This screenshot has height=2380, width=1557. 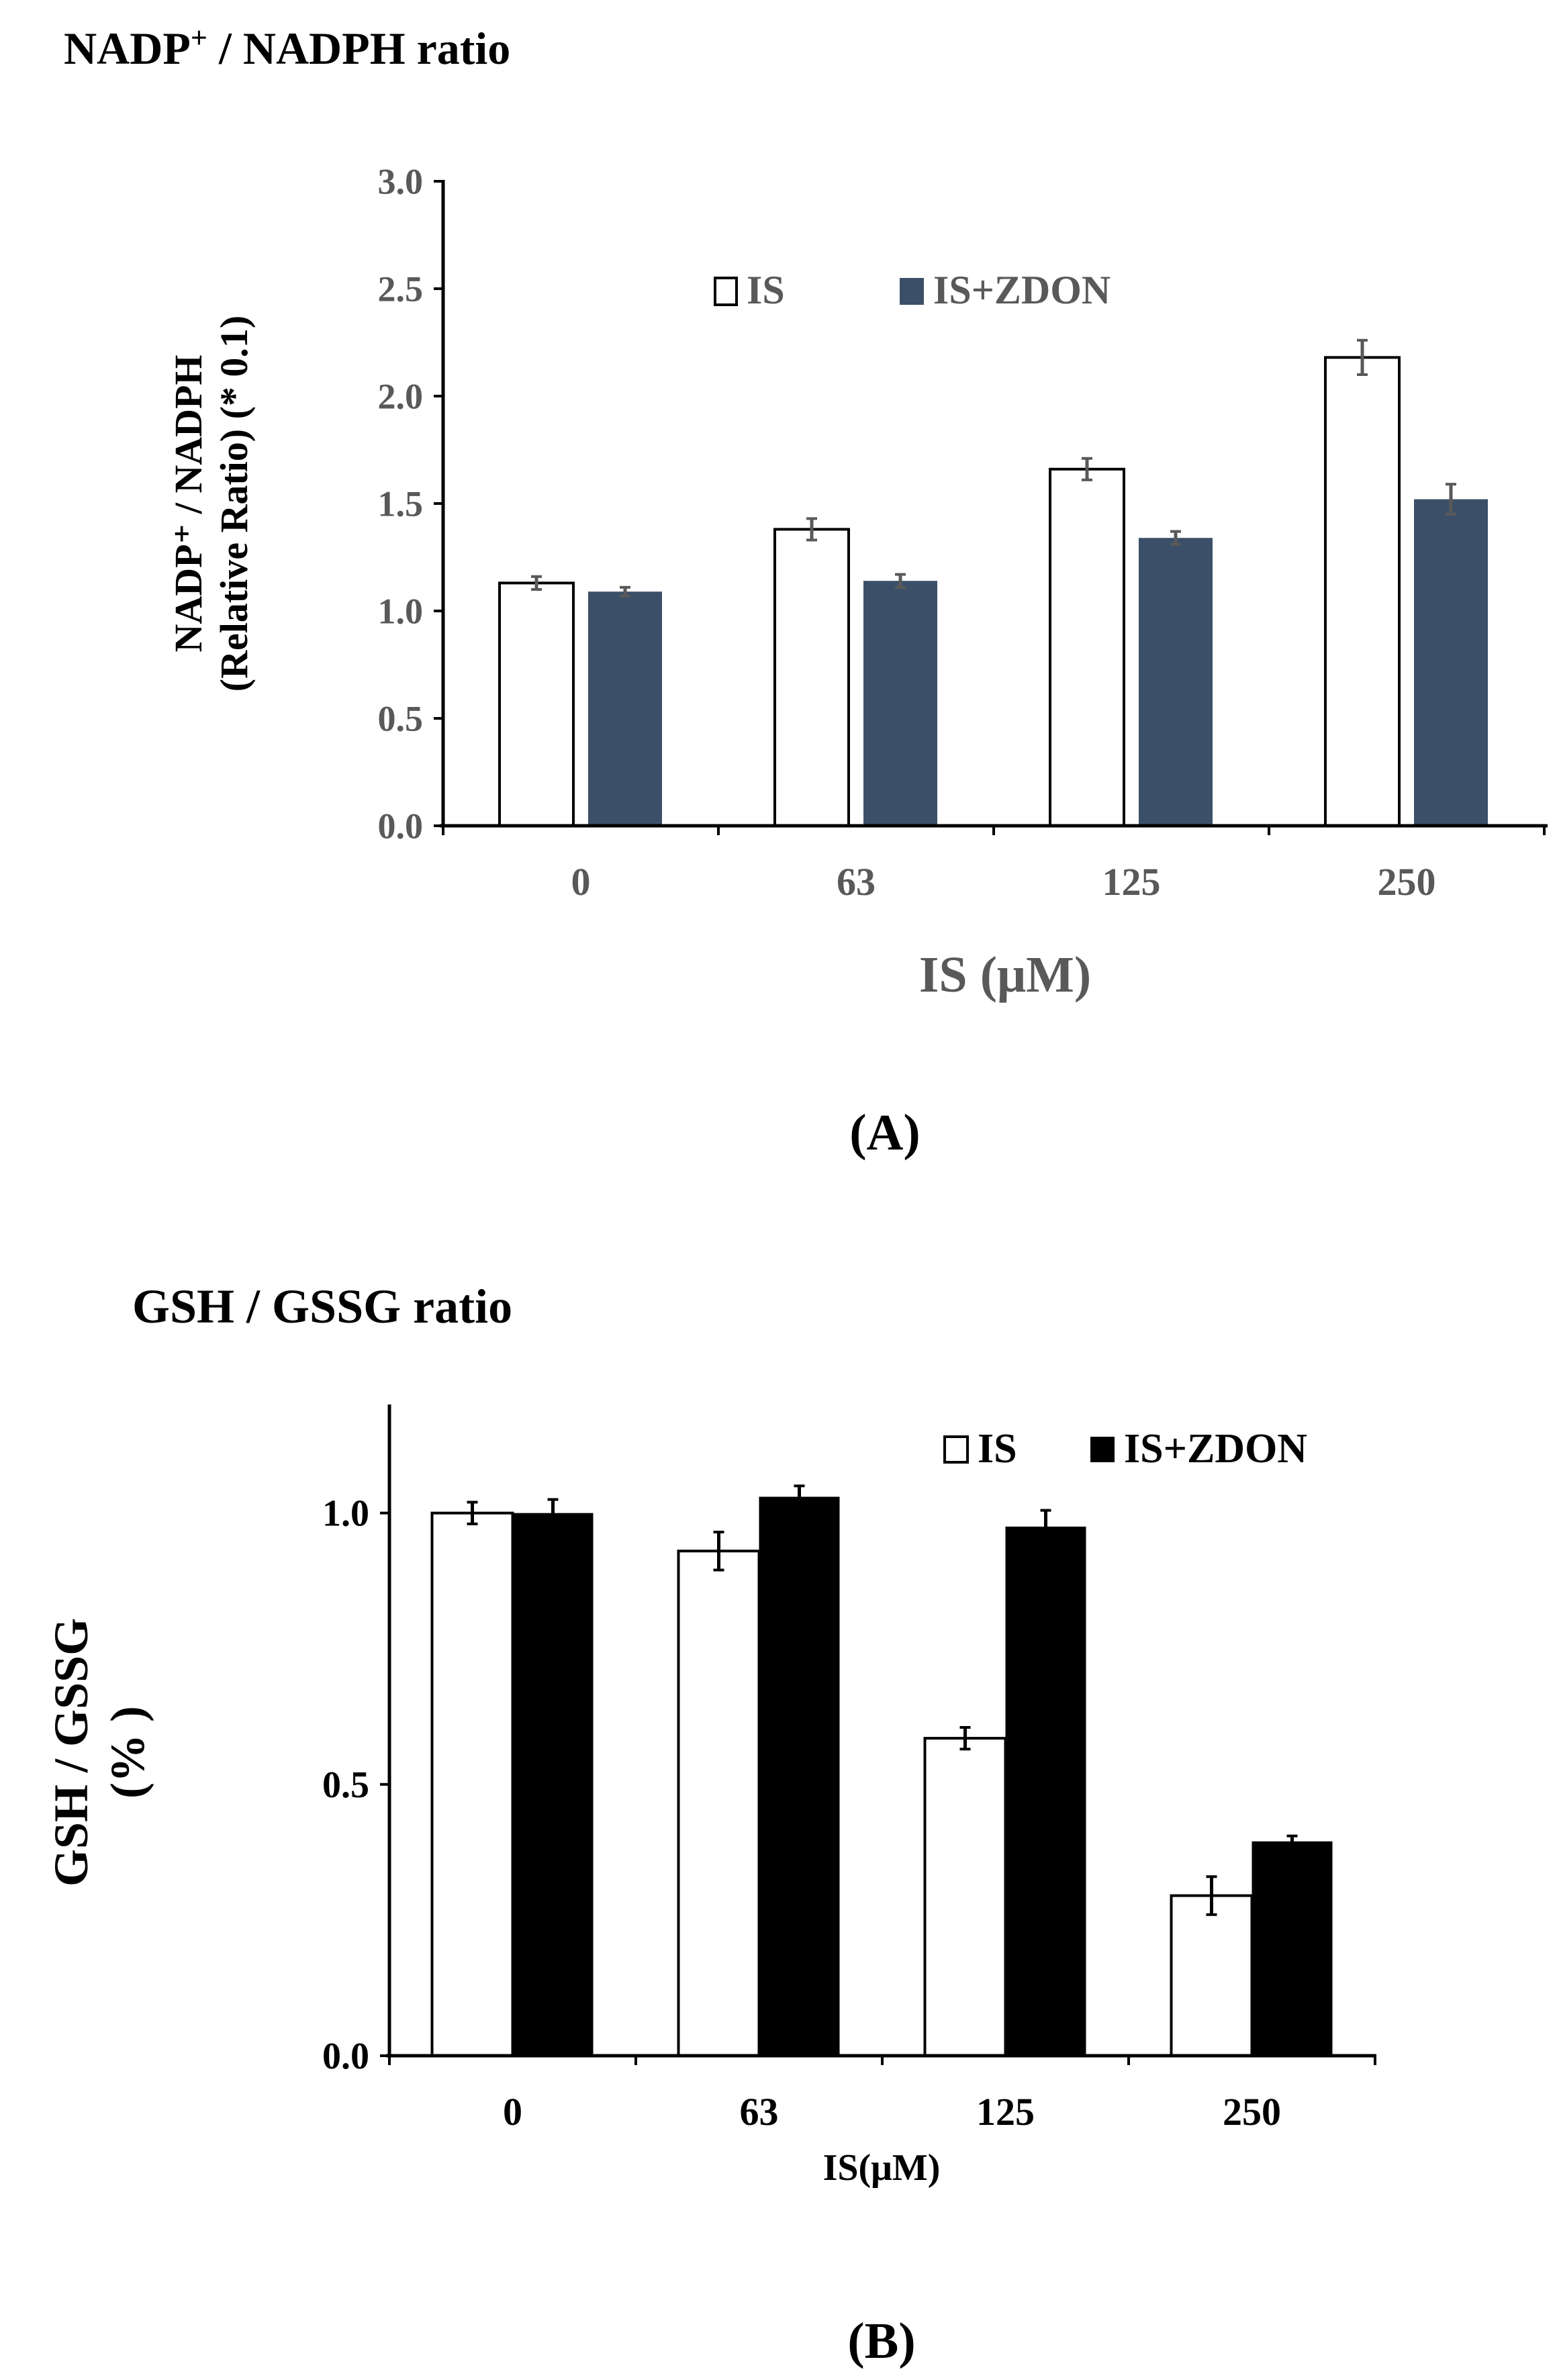 What do you see at coordinates (1022, 290) in the screenshot?
I see `legend-a-is-zdon-label: IS+ZDON` at bounding box center [1022, 290].